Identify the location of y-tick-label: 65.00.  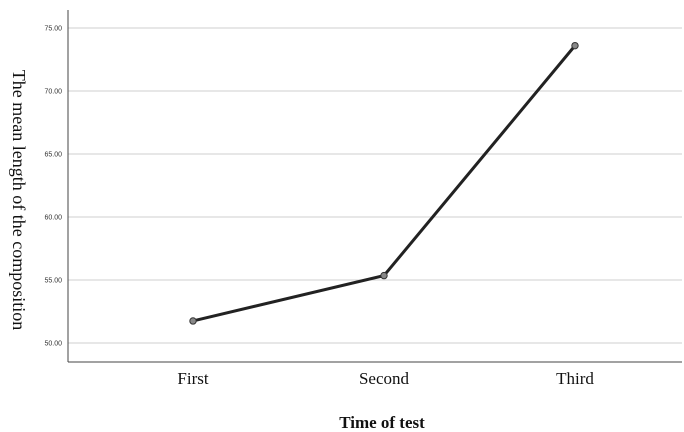
(53, 155).